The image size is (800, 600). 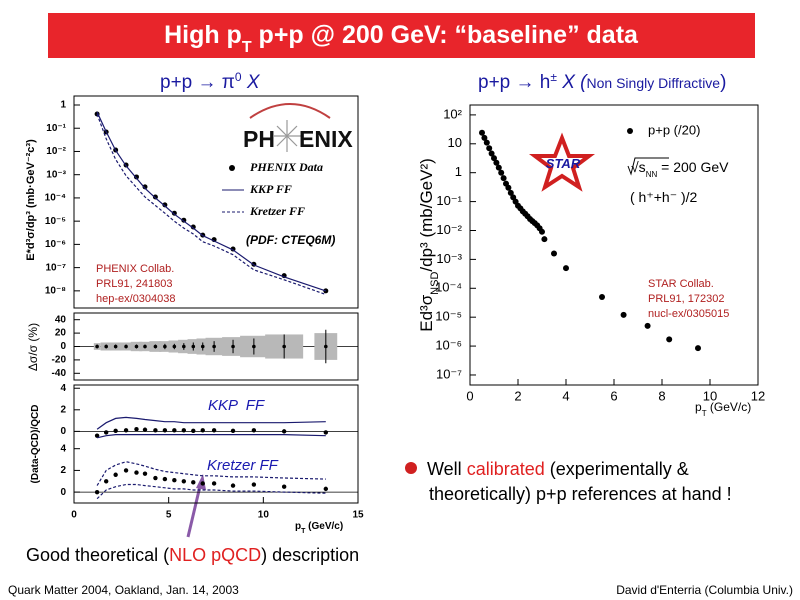 I want to click on star-logo: STAR, so click(x=562, y=162).